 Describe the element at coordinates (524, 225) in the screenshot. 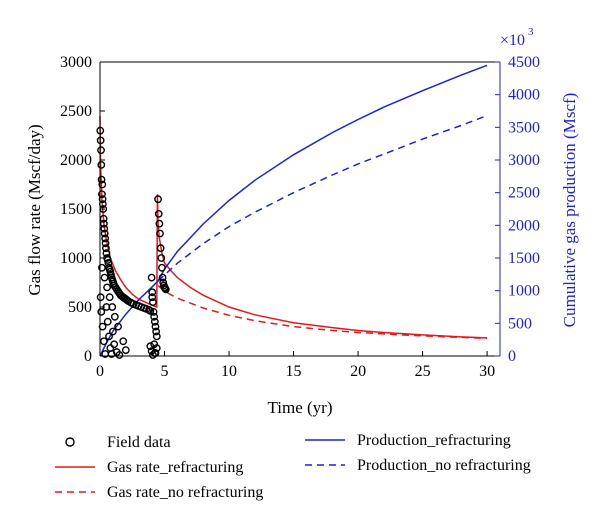

I see `y-right-tick-label: 2000` at that location.